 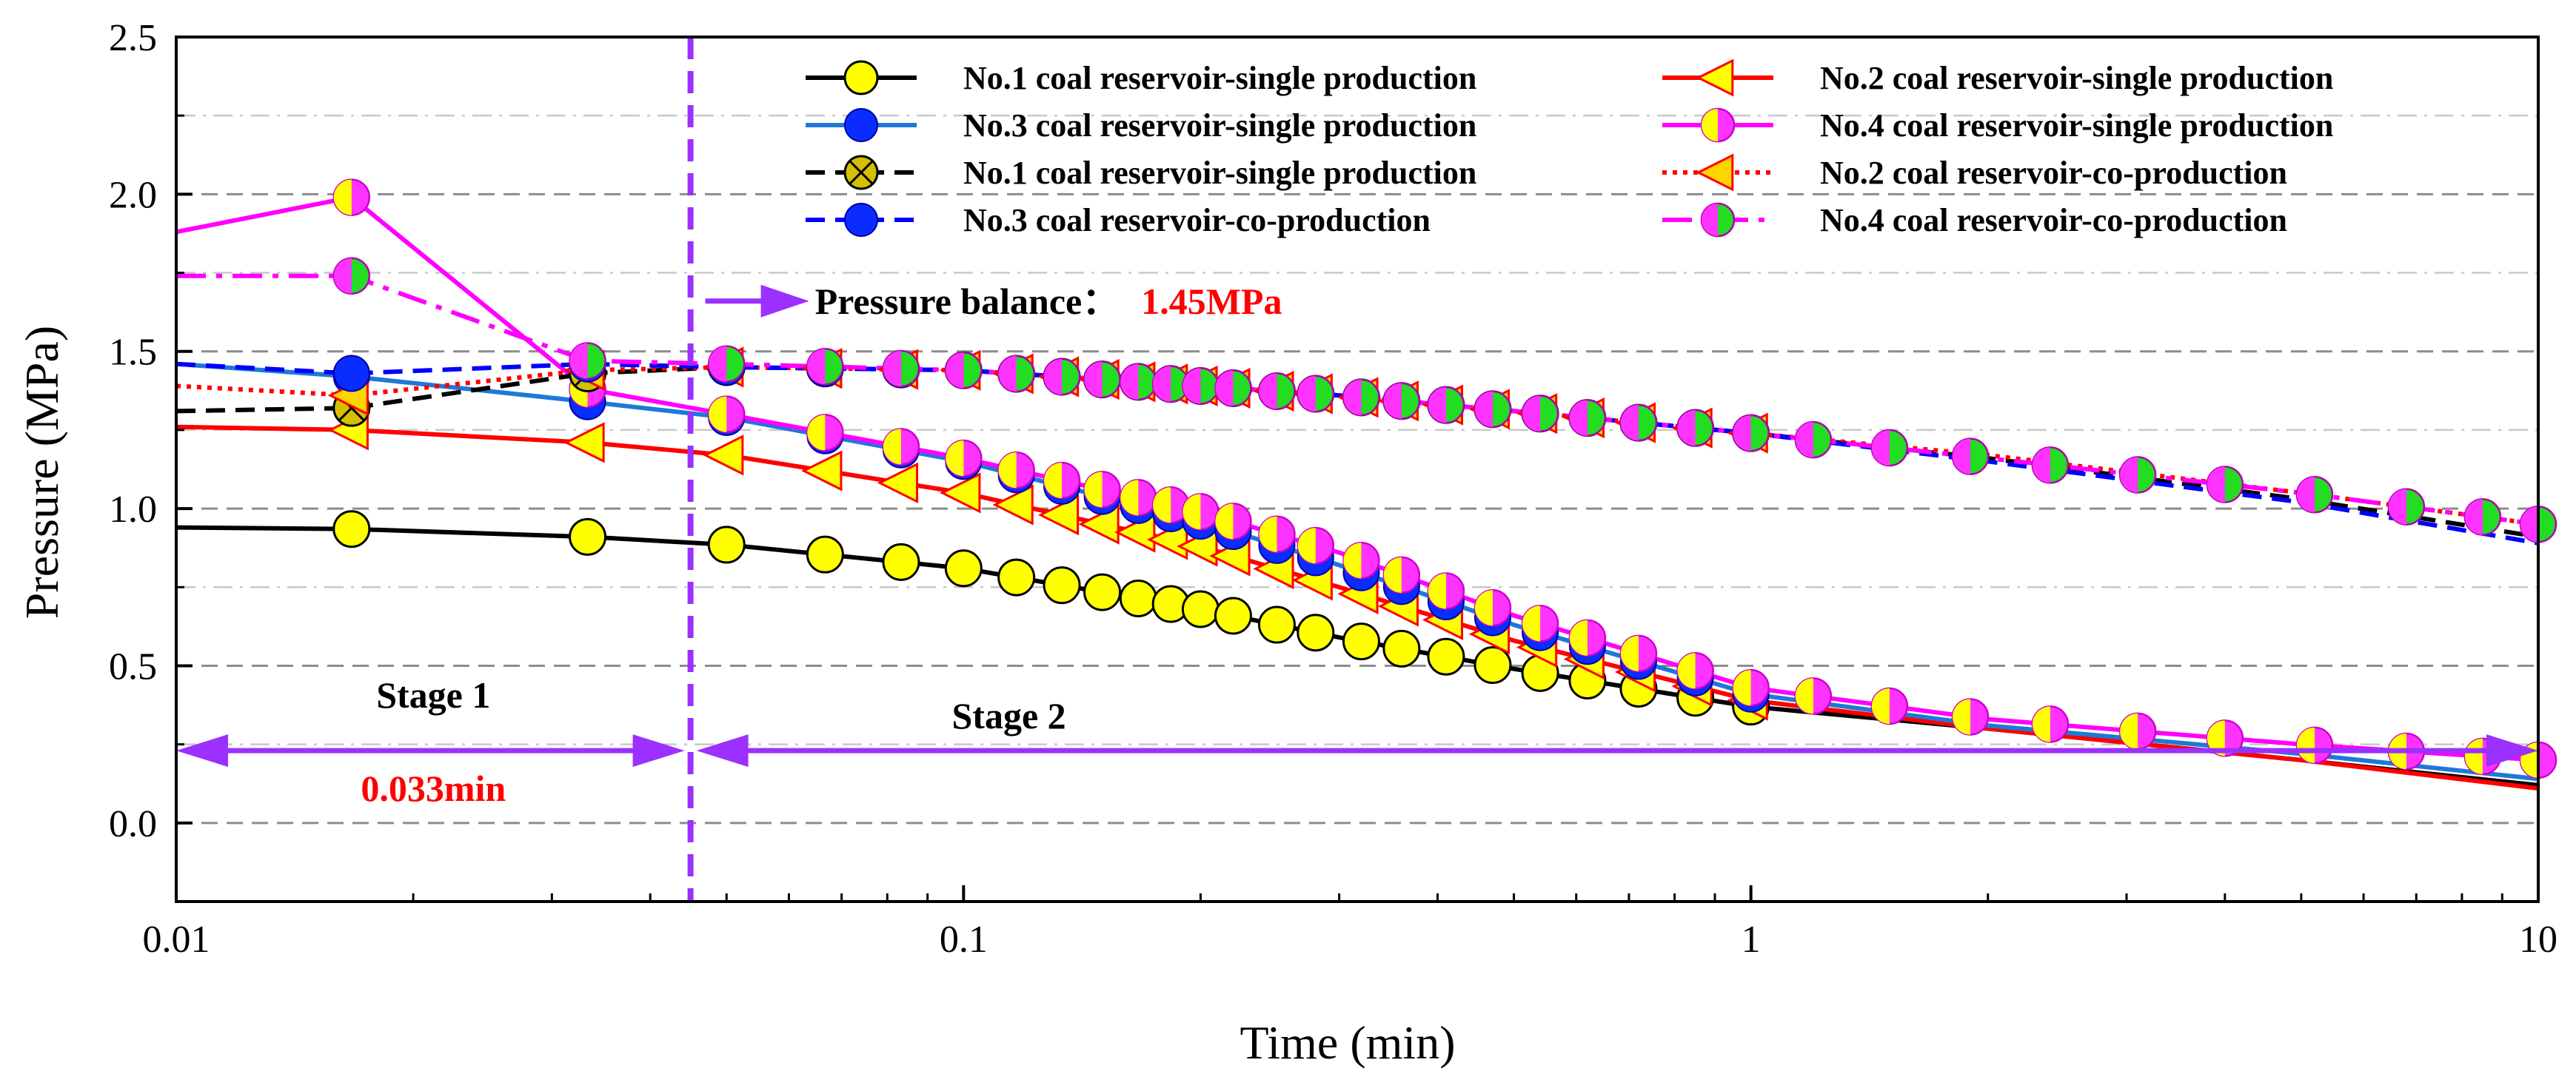 I want to click on y-tick-label: 2.0, so click(x=133, y=195).